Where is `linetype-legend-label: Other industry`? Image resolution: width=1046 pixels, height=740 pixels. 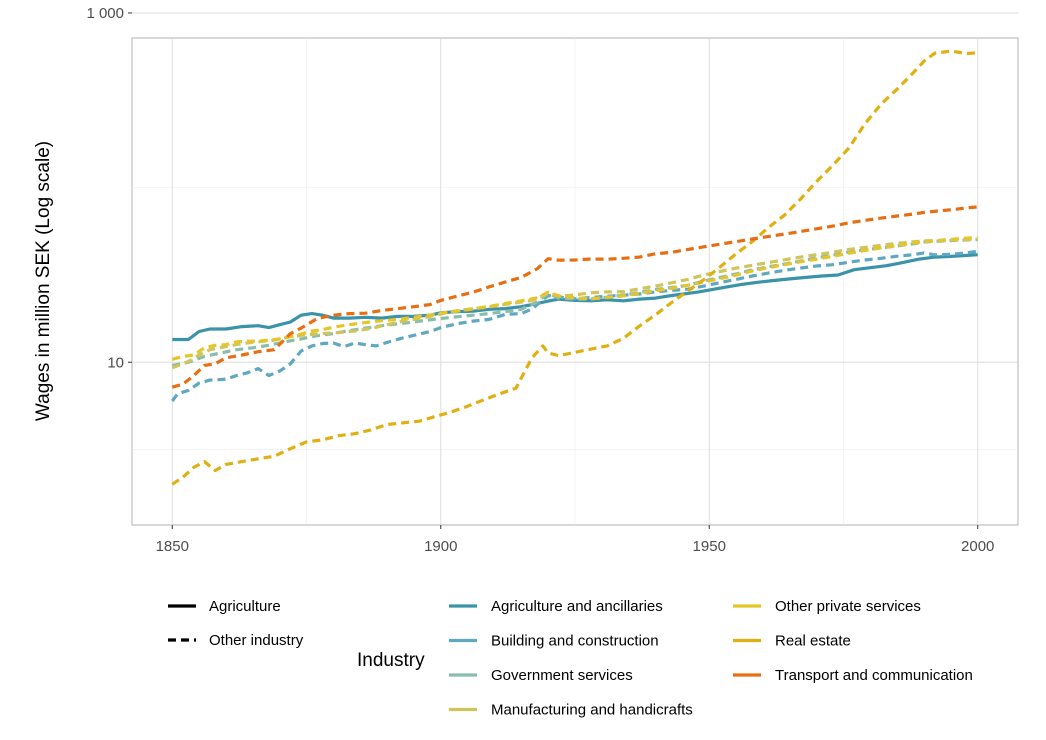 linetype-legend-label: Other industry is located at coordinates (256, 640).